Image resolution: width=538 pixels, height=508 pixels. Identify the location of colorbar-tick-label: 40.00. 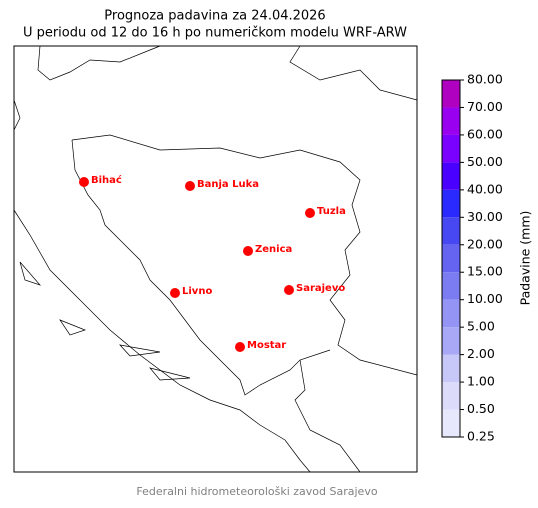
(485, 188).